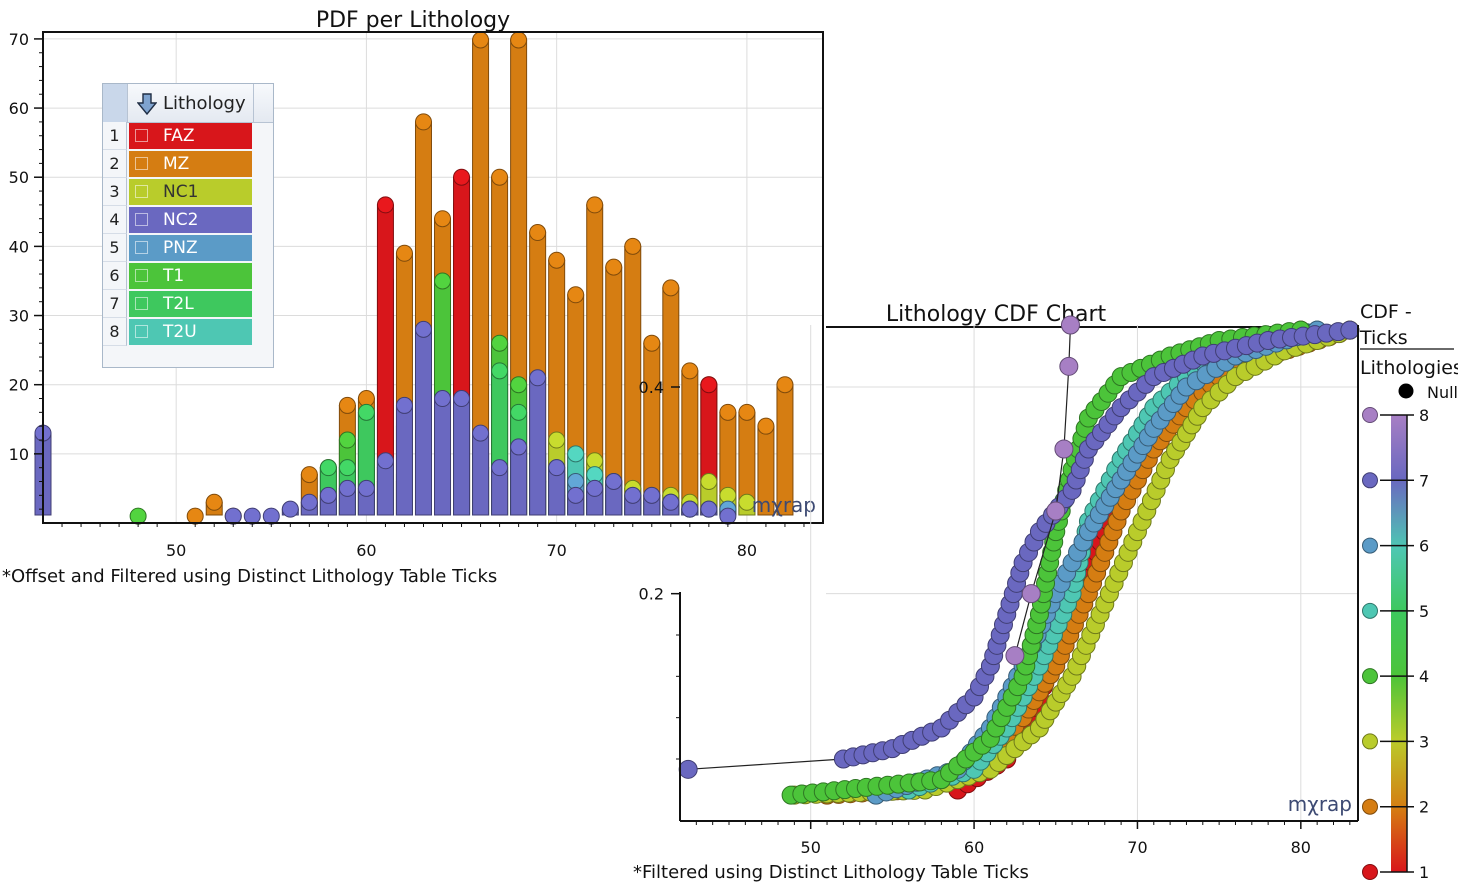 The height and width of the screenshot is (886, 1458). What do you see at coordinates (174, 276) in the screenshot?
I see `legend-label: T1` at bounding box center [174, 276].